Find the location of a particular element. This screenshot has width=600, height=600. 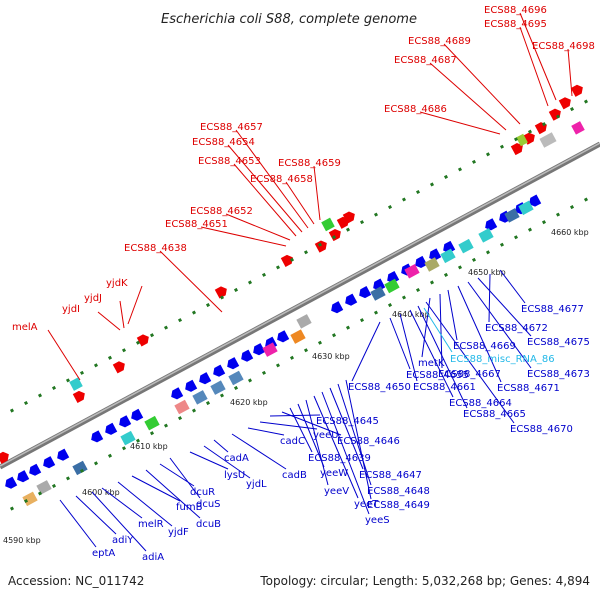

reverse-gene-label-39: ECS88_4677 is located at coordinates (552, 309).